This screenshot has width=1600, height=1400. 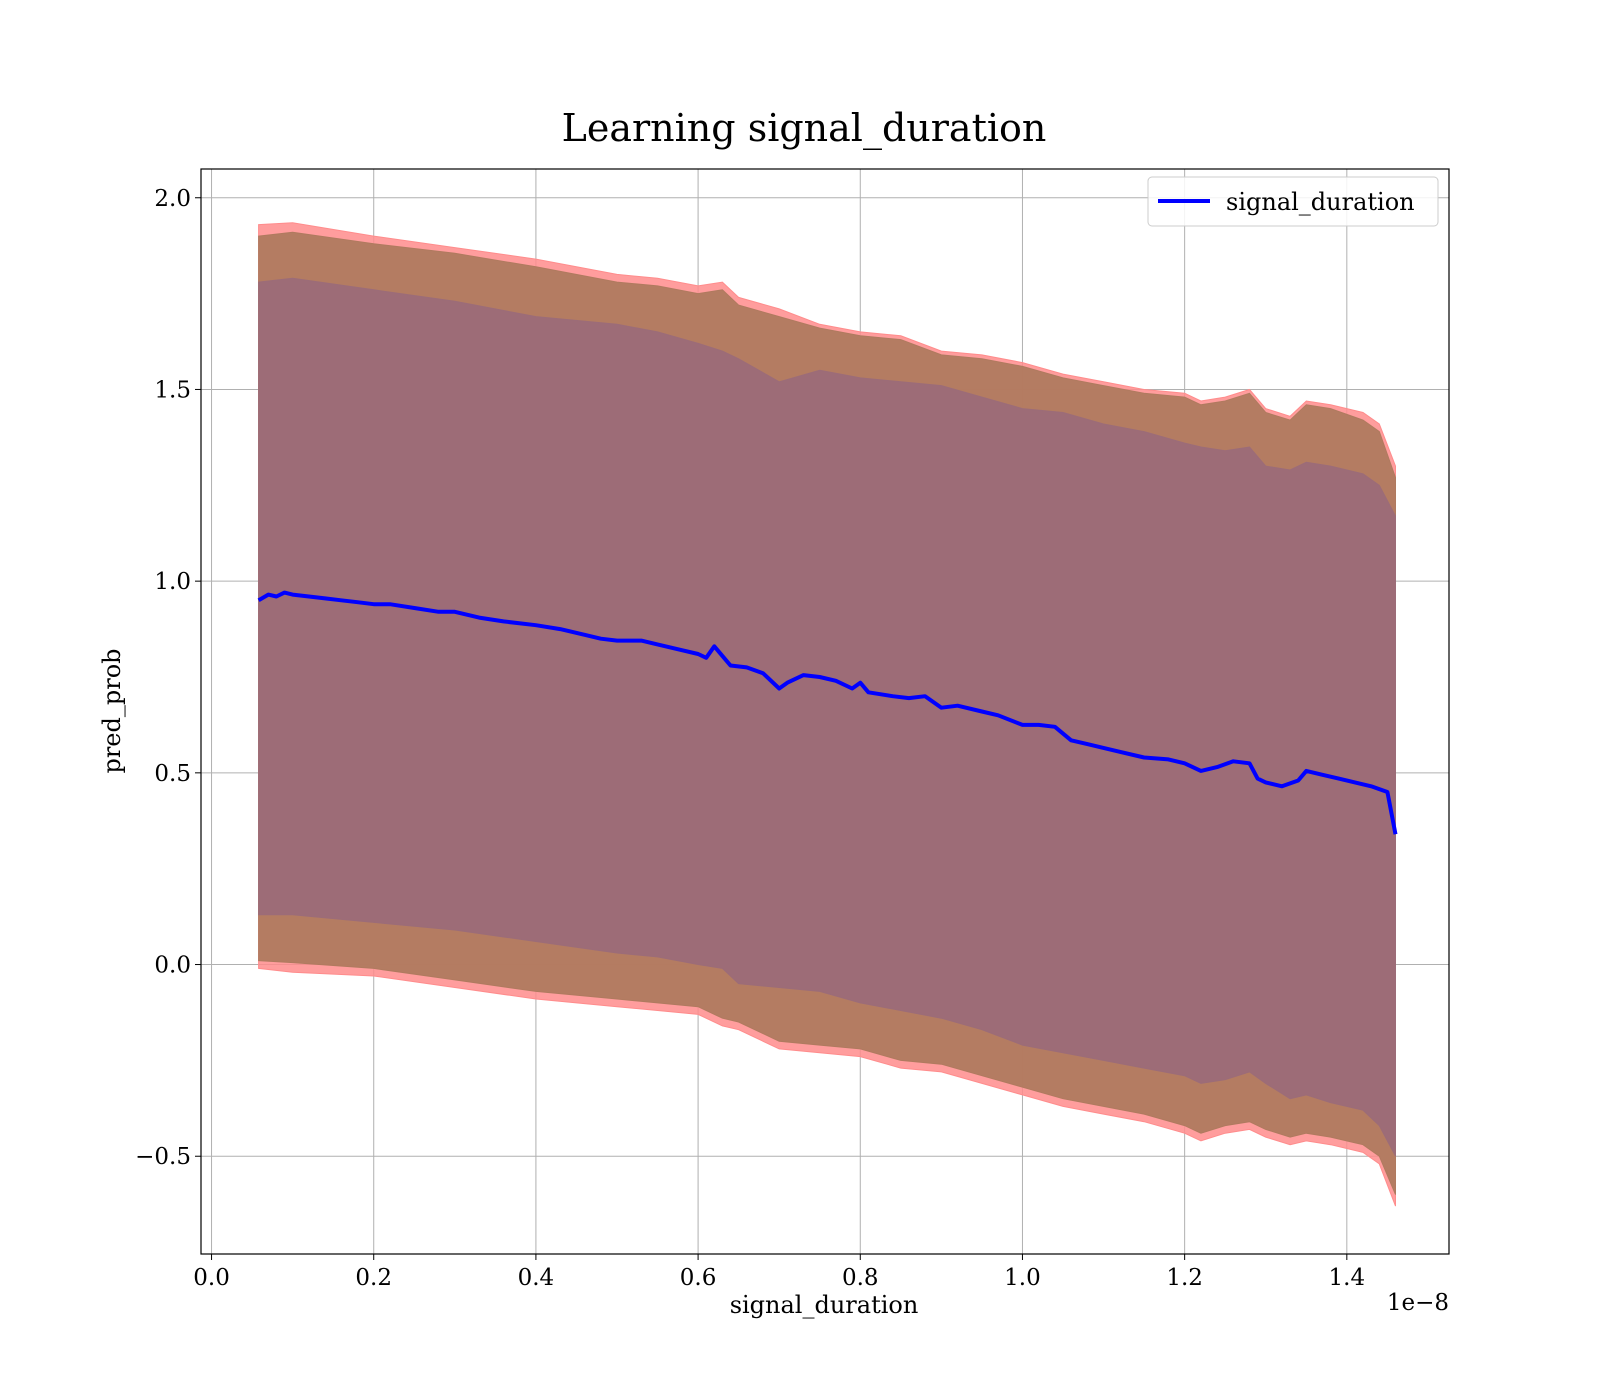 I want to click on legend-box, so click(x=1293, y=201).